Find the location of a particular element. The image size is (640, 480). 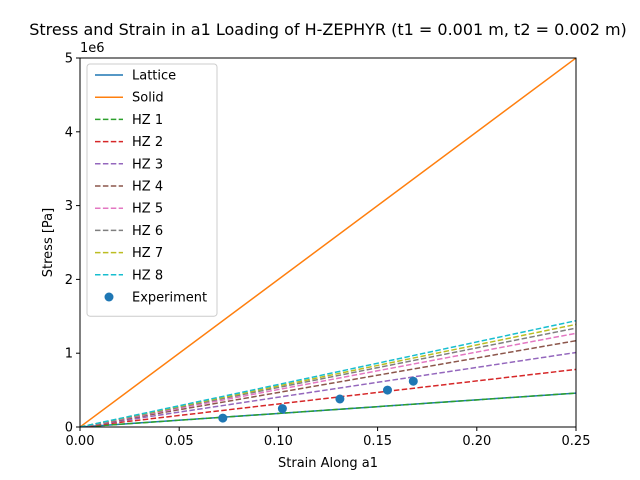

legend-label-hz-6: HZ 6 is located at coordinates (147, 231).